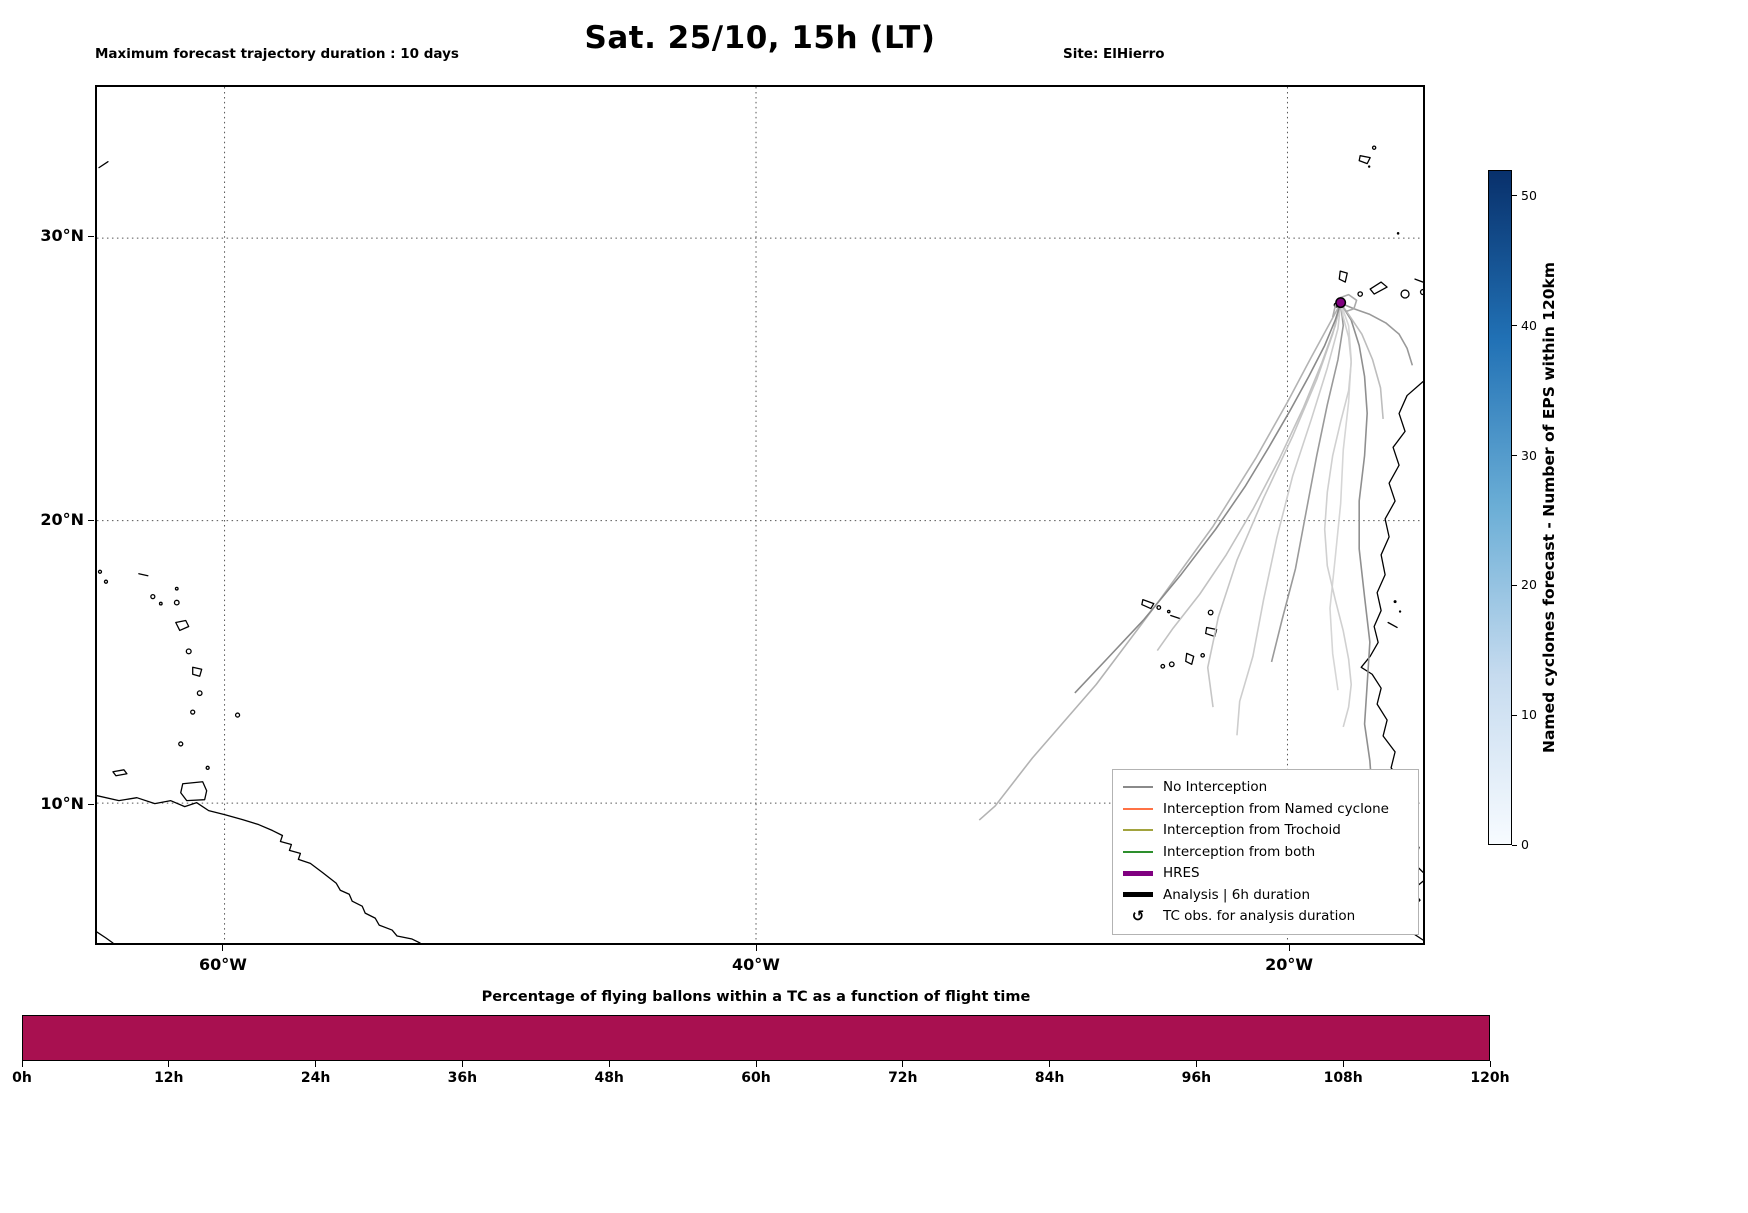  What do you see at coordinates (903, 1078) in the screenshot?
I see `time-axis-tick-label: 72h` at bounding box center [903, 1078].